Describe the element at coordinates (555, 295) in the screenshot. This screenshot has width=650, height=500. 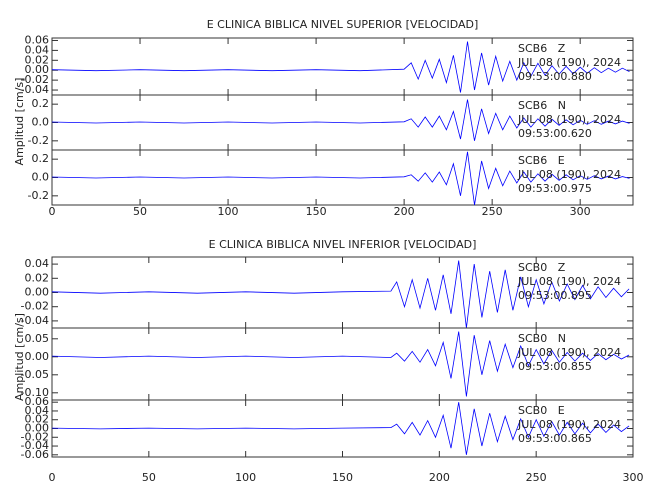
I see `time-label: 09:53:00.895` at that location.